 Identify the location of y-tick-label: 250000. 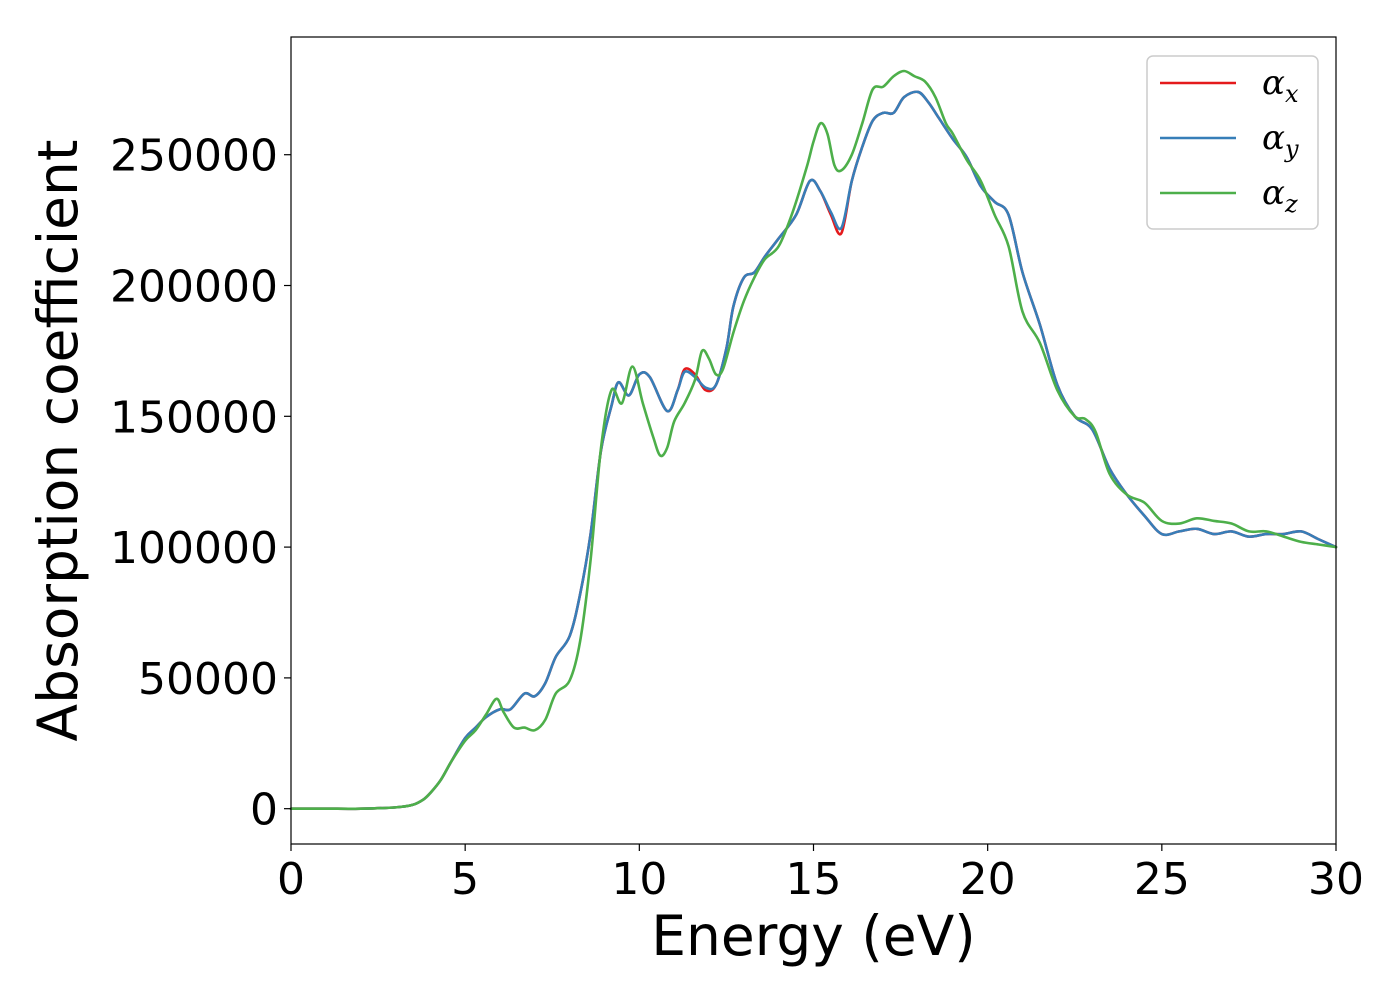
(194, 156).